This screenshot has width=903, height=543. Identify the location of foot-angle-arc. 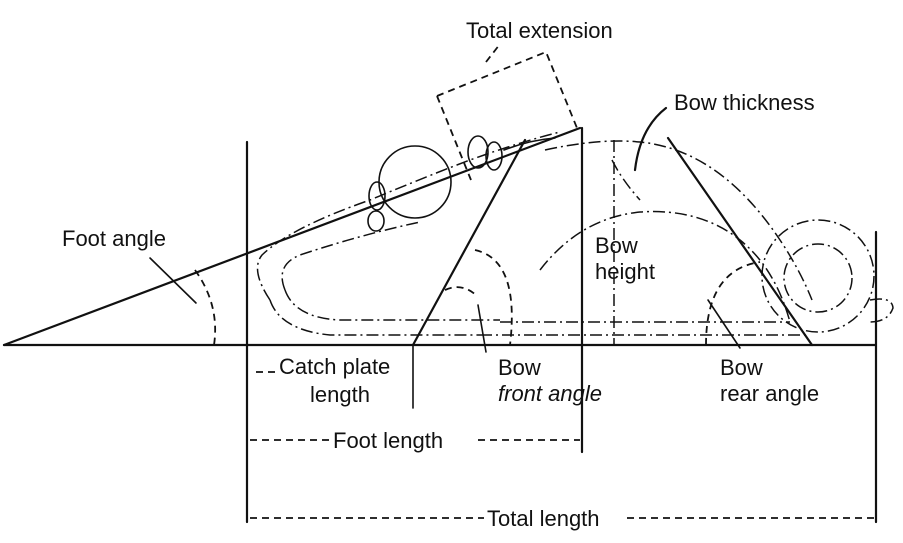
(205, 307).